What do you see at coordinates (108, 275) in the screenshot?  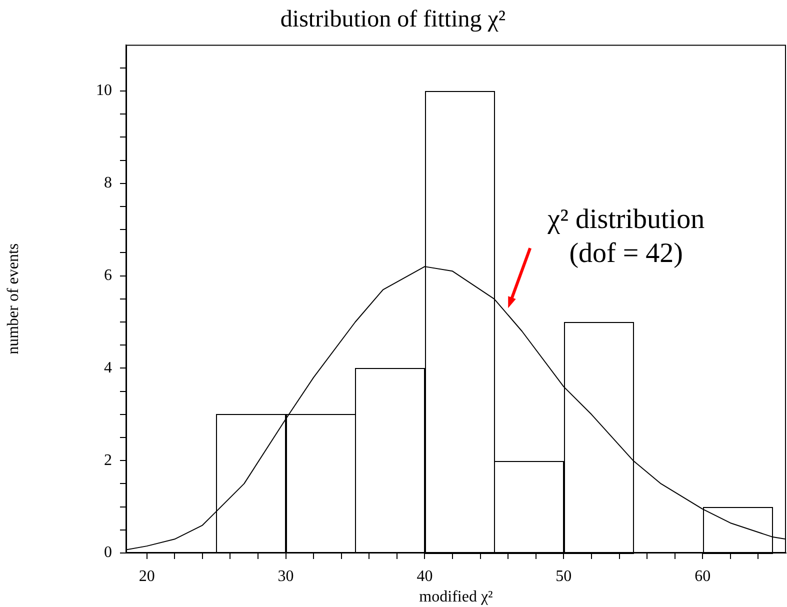 I see `y-tick-label: 6` at bounding box center [108, 275].